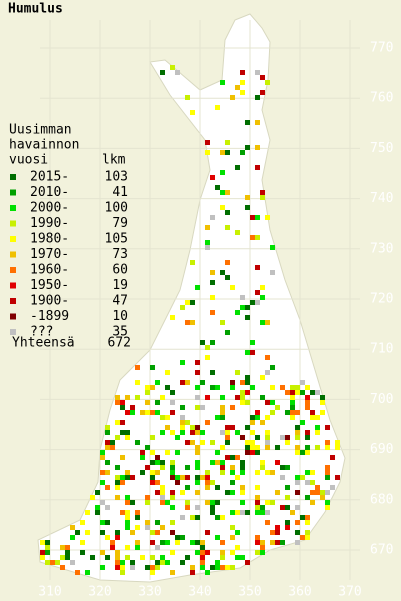 The width and height of the screenshot is (401, 601). I want to click on legend-label: 2000-, so click(49, 208).